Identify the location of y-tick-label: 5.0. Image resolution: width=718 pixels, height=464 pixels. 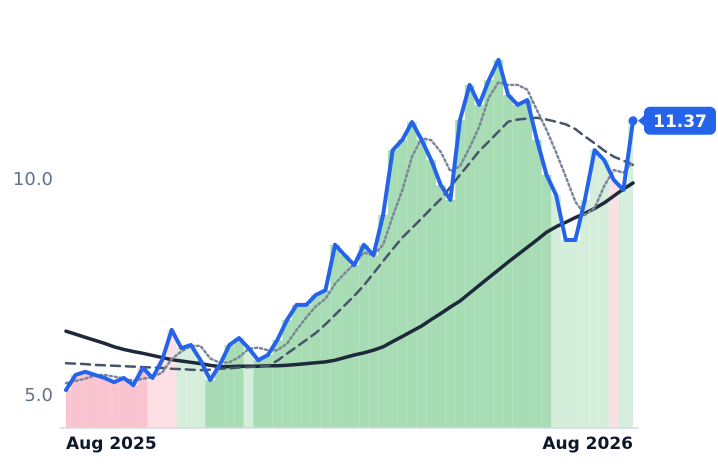
(38, 395).